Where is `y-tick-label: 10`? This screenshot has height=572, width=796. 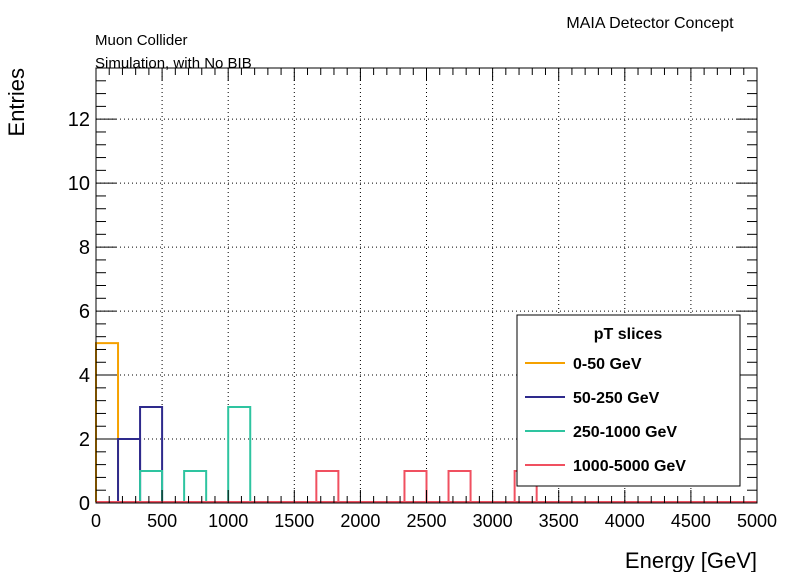
y-tick-label: 10 is located at coordinates (79, 184).